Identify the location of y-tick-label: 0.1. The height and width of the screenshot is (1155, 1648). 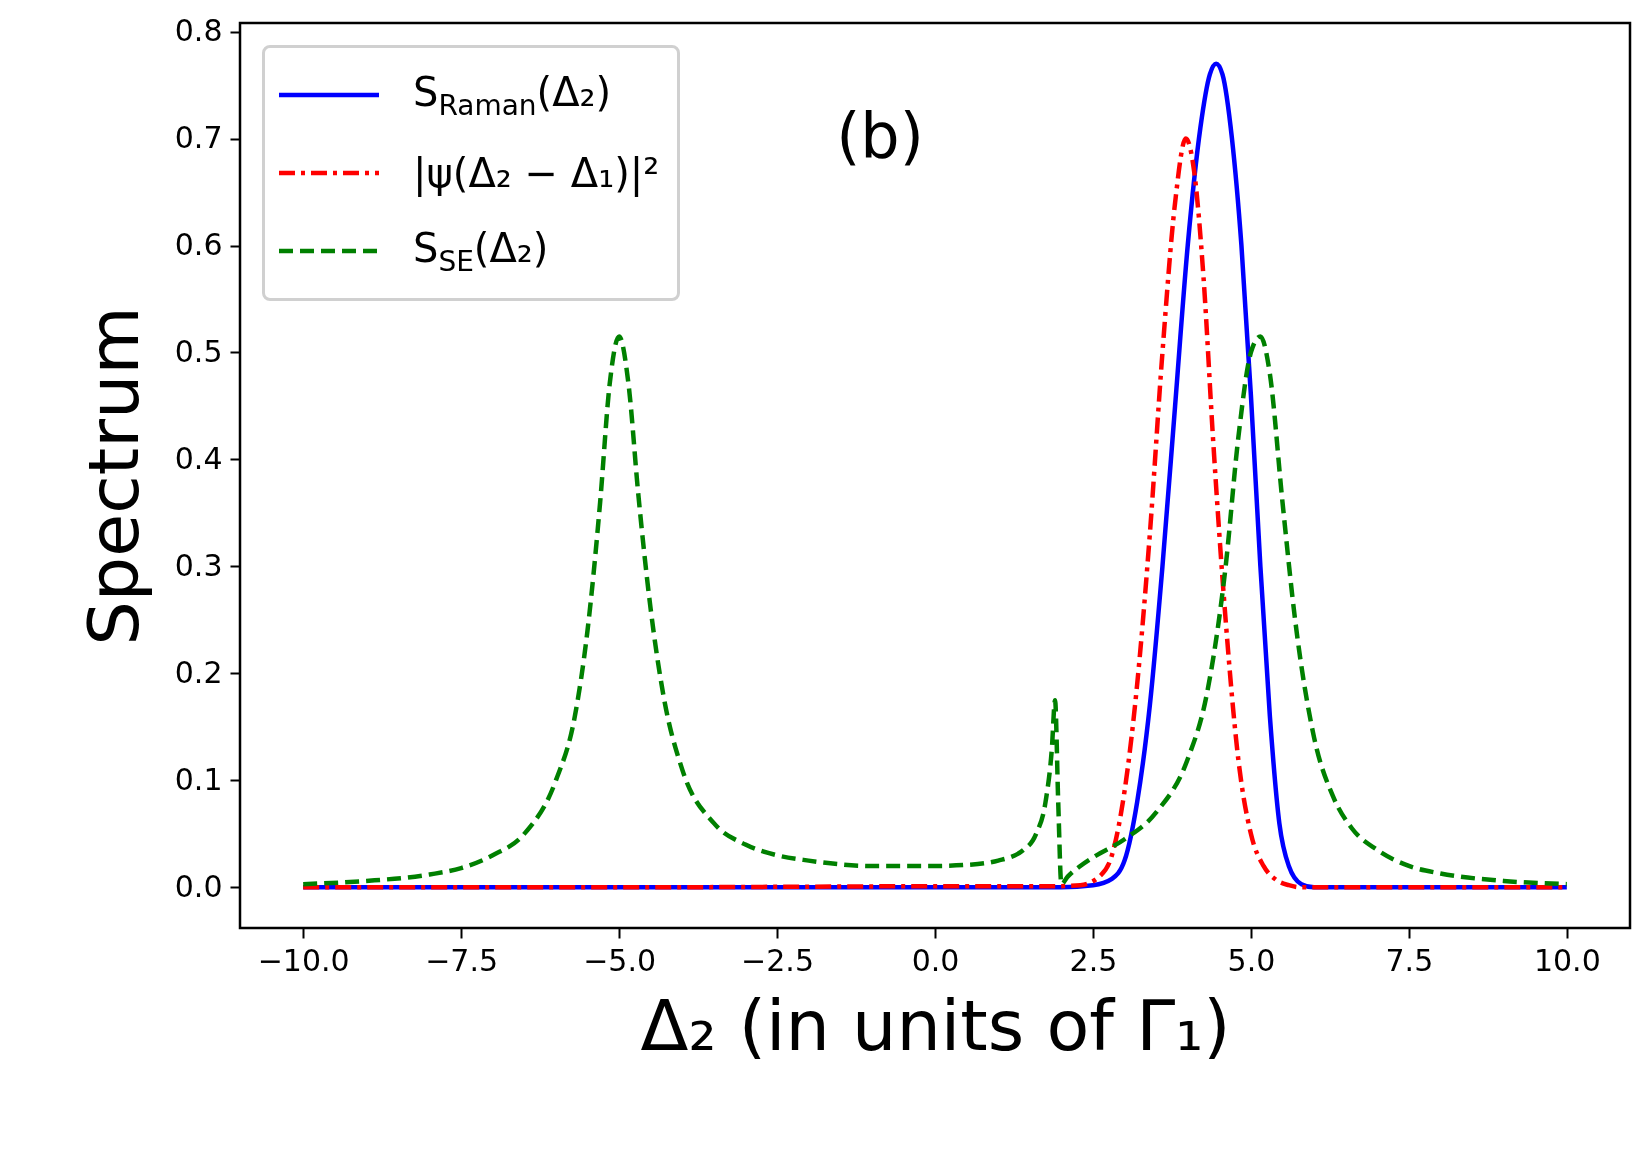
(198, 779).